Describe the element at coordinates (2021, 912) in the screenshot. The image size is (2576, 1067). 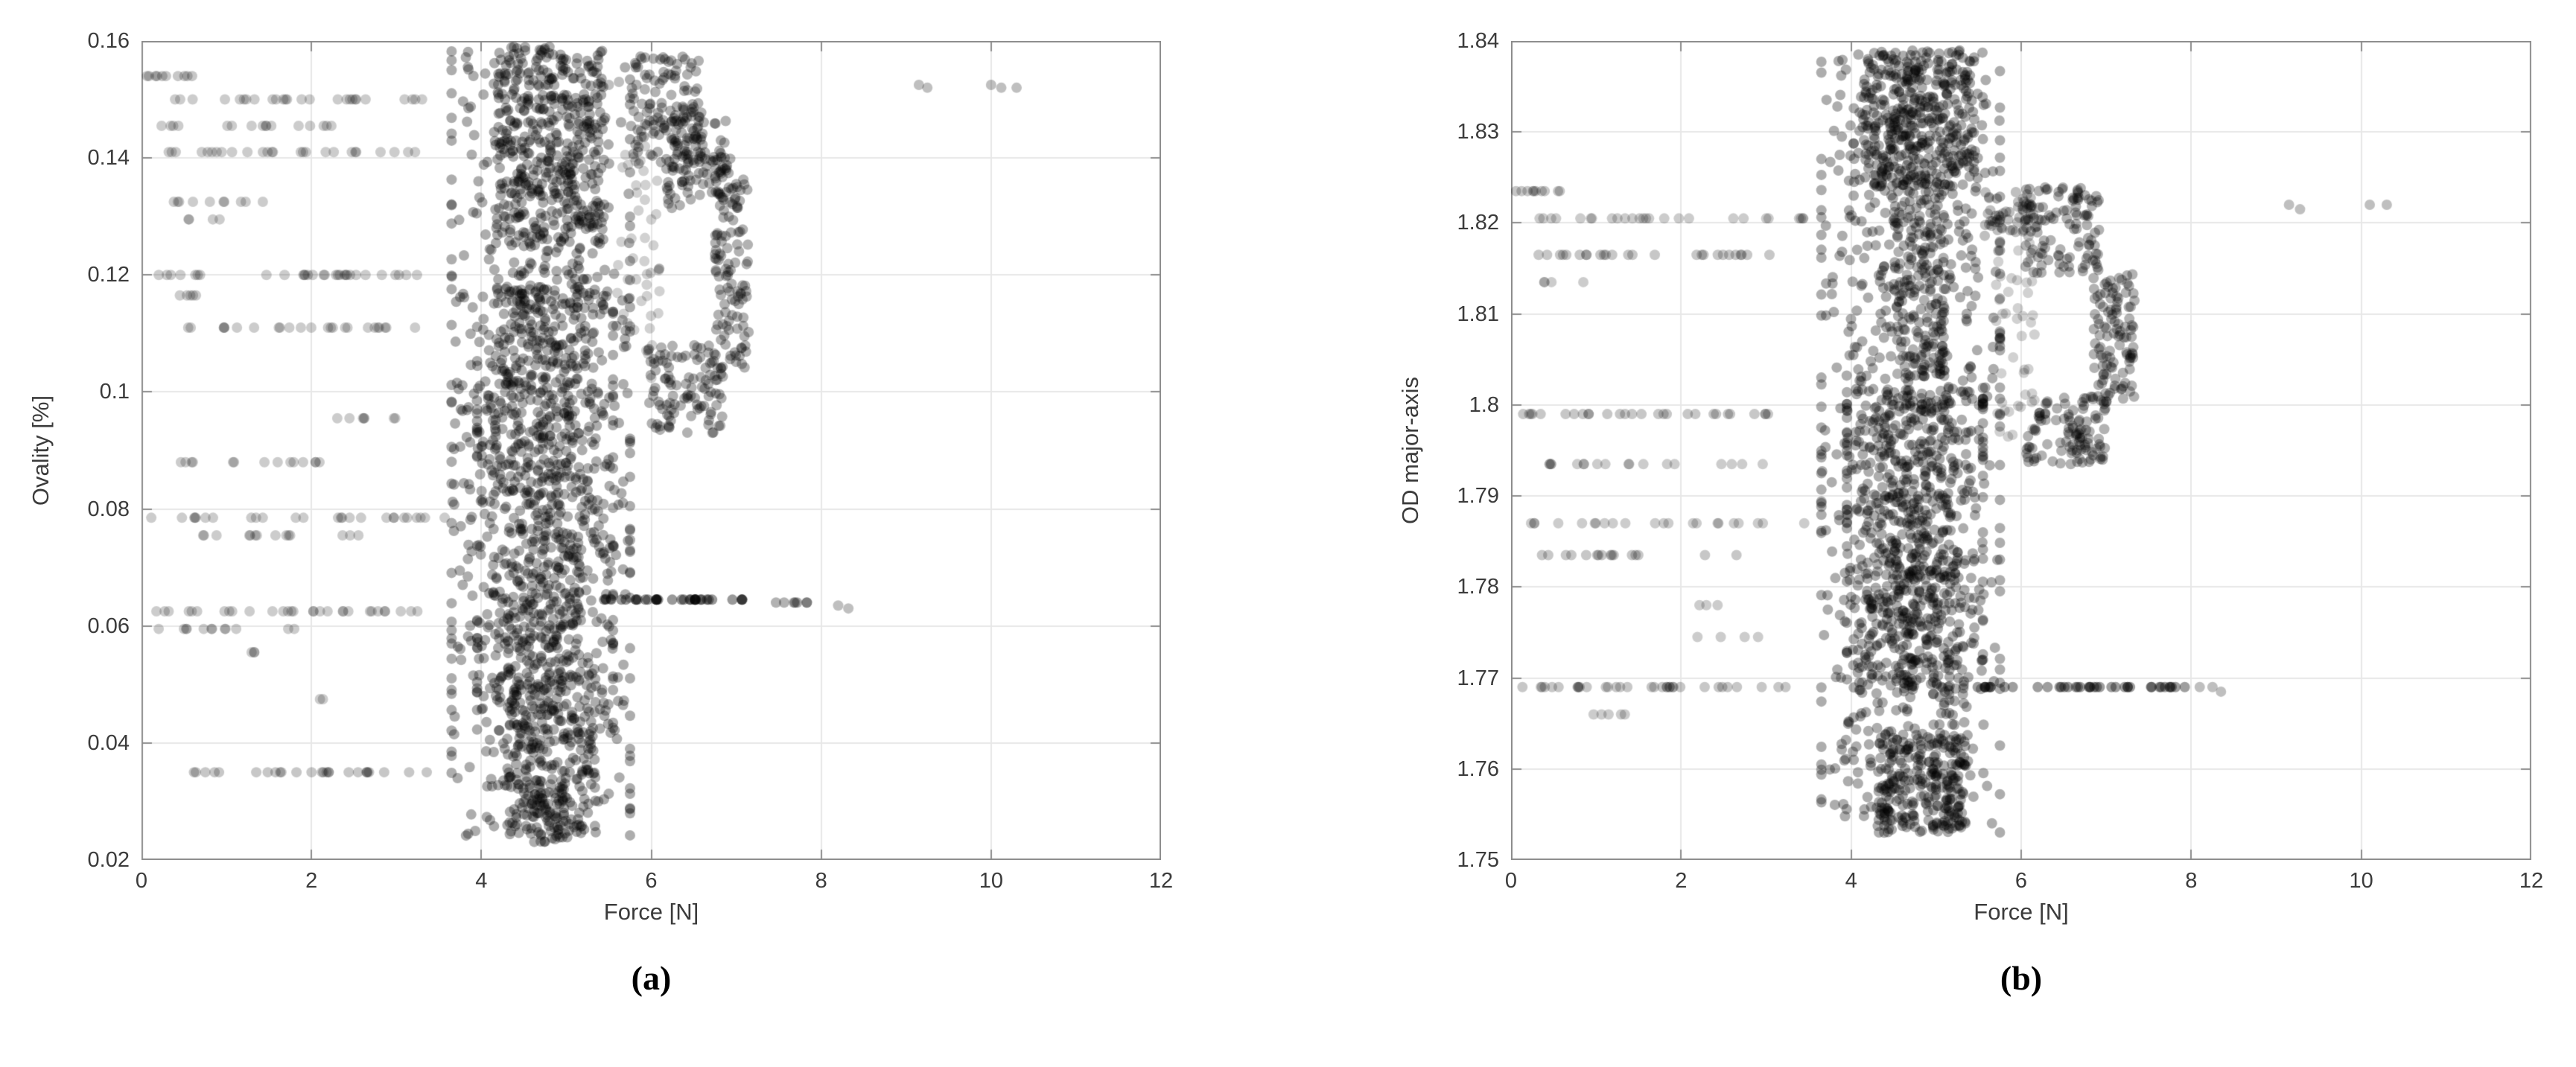
I see `x-axis-label-b: Force [N]` at that location.